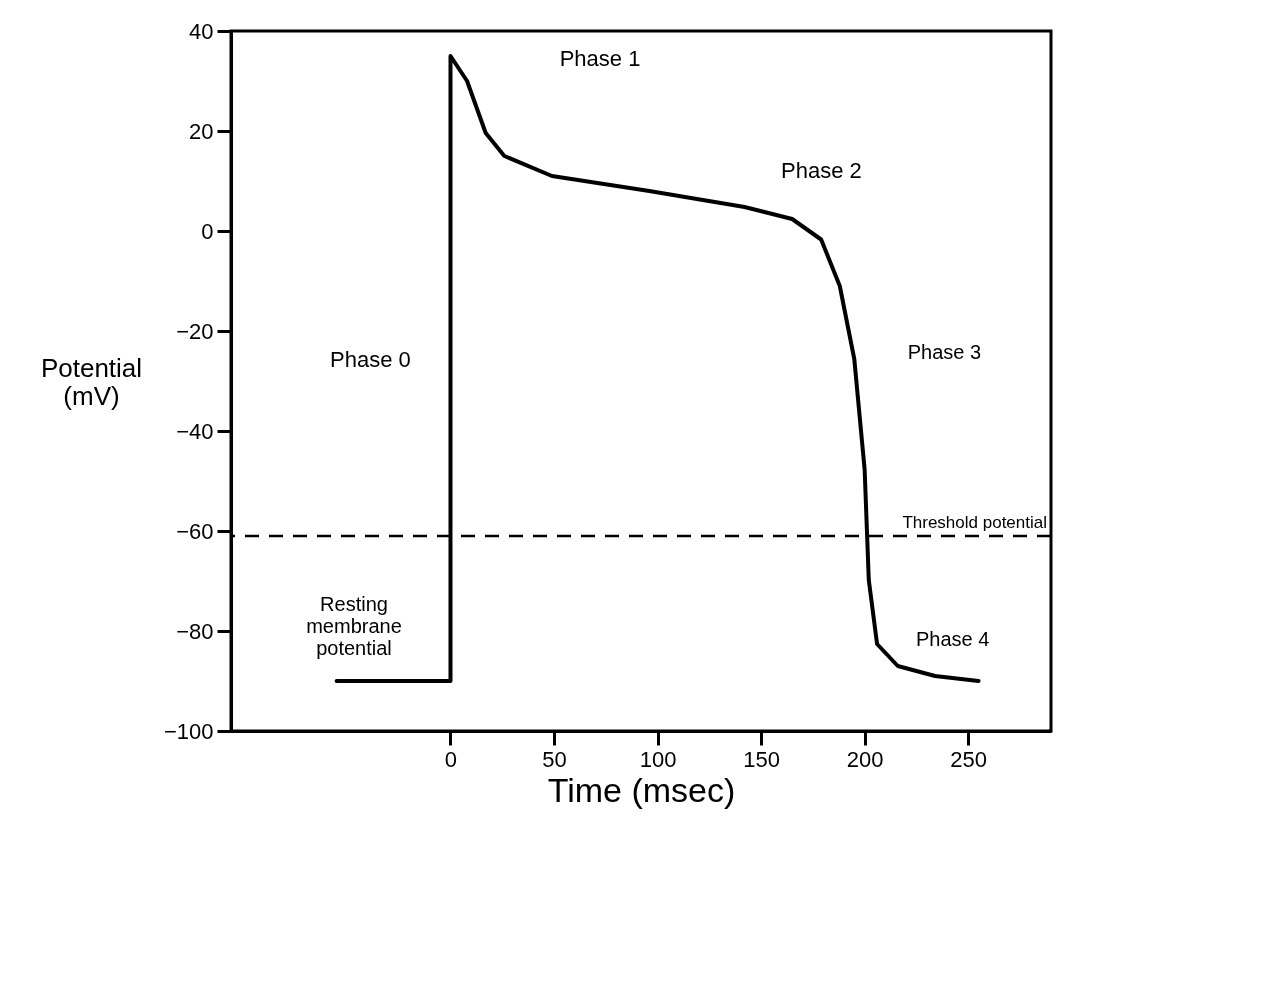 The image size is (1284, 1001). I want to click on y-tick-label: −100, so click(188, 731).